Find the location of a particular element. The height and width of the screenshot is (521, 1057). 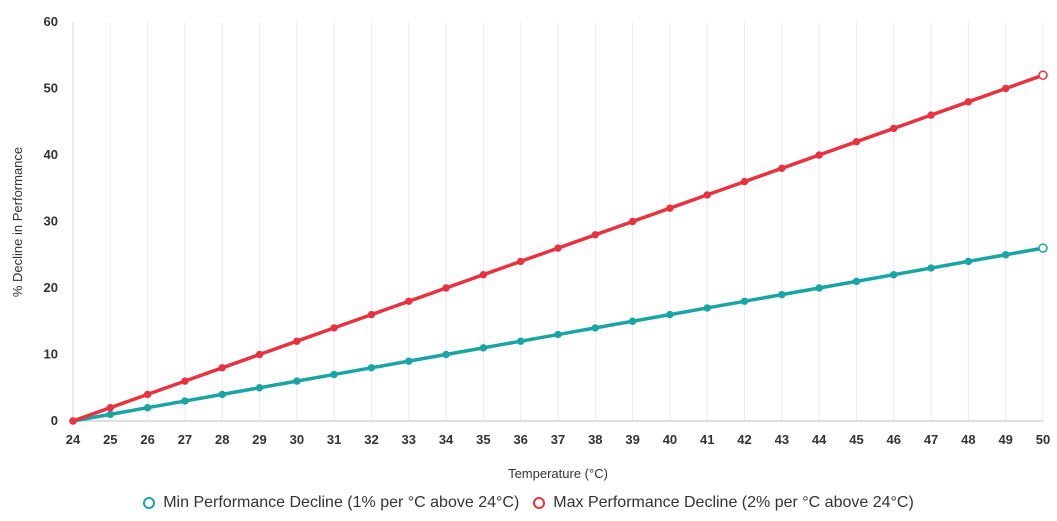

x-tick-label: 33 is located at coordinates (409, 439).